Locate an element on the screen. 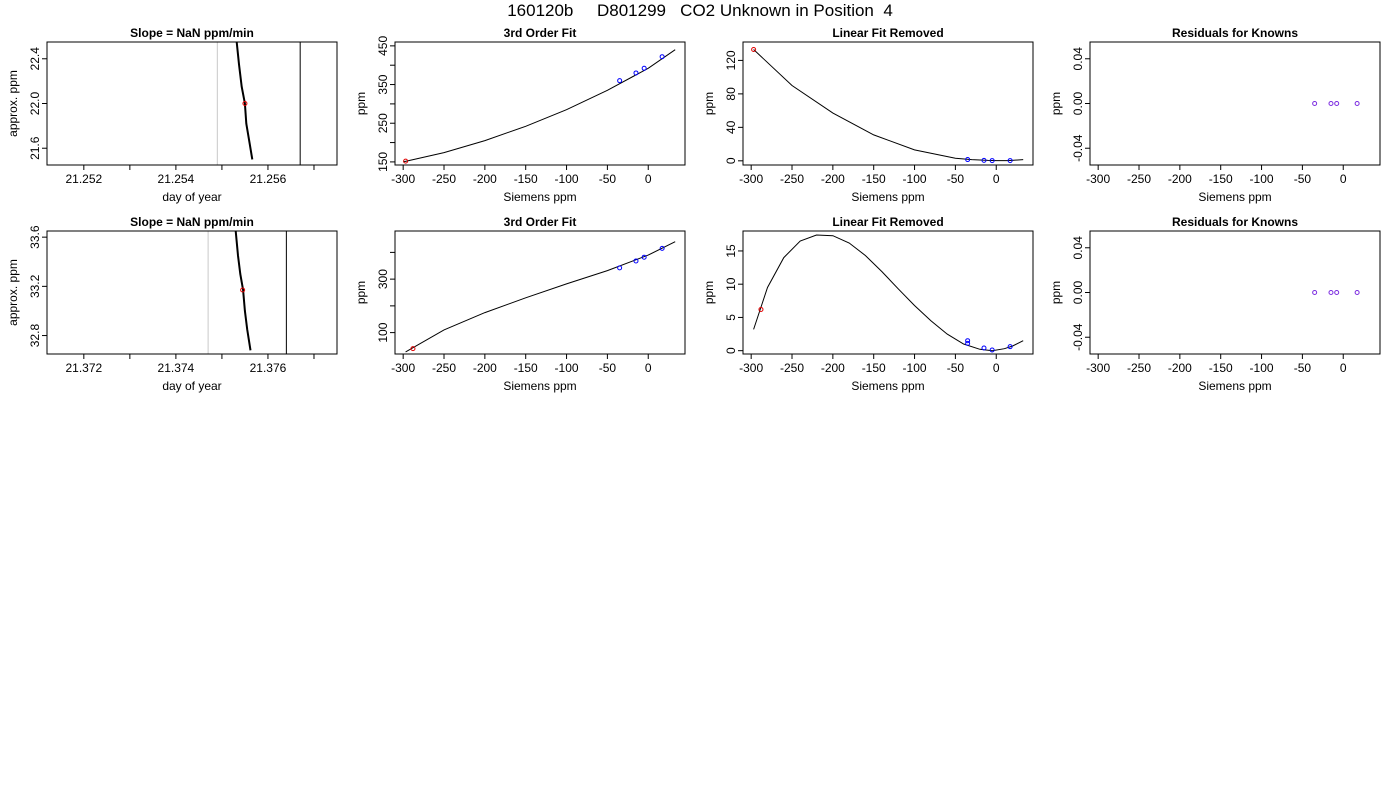 Image resolution: width=1400 pixels, height=800 pixels. y-tick-label: 40 is located at coordinates (731, 127).